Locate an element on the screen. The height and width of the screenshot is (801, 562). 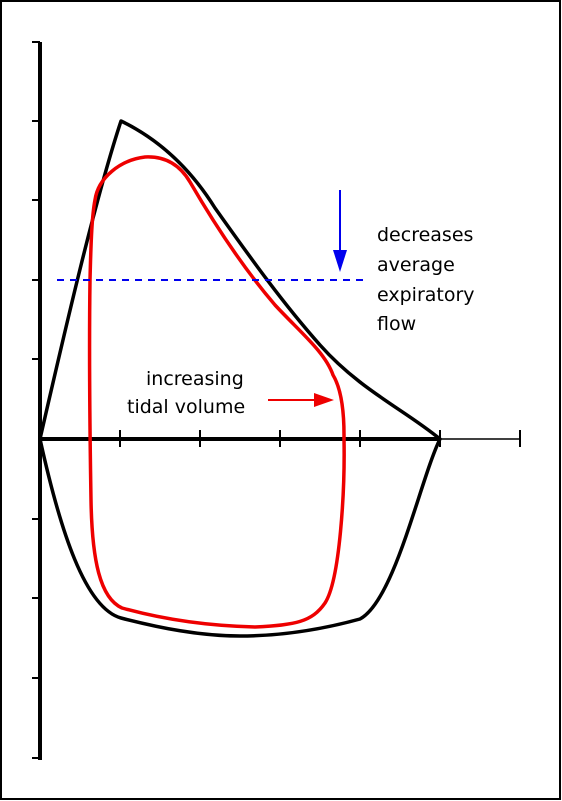
flow-note-line: flow is located at coordinates (396, 324).